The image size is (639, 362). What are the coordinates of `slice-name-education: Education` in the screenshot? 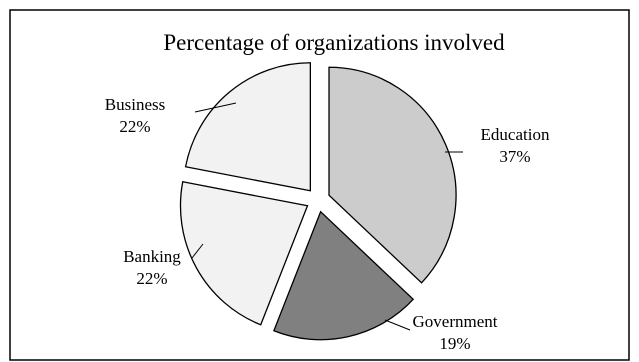 It's located at (515, 134).